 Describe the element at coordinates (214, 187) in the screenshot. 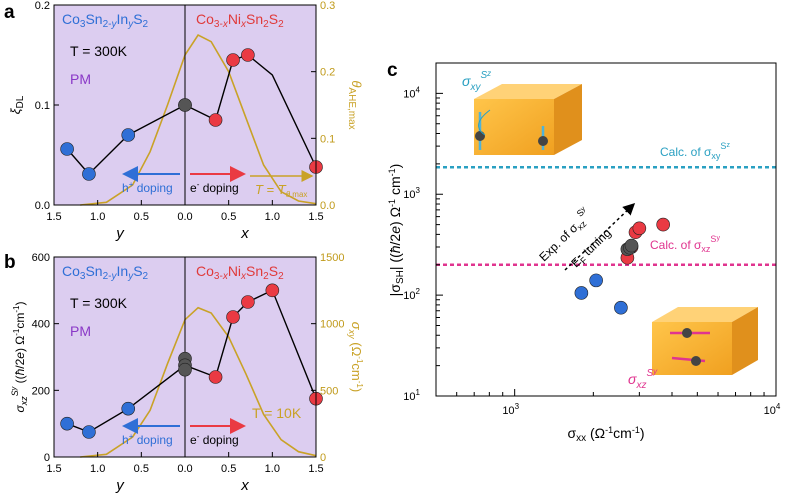

I see `panel-a-electron-label: e- doping` at that location.